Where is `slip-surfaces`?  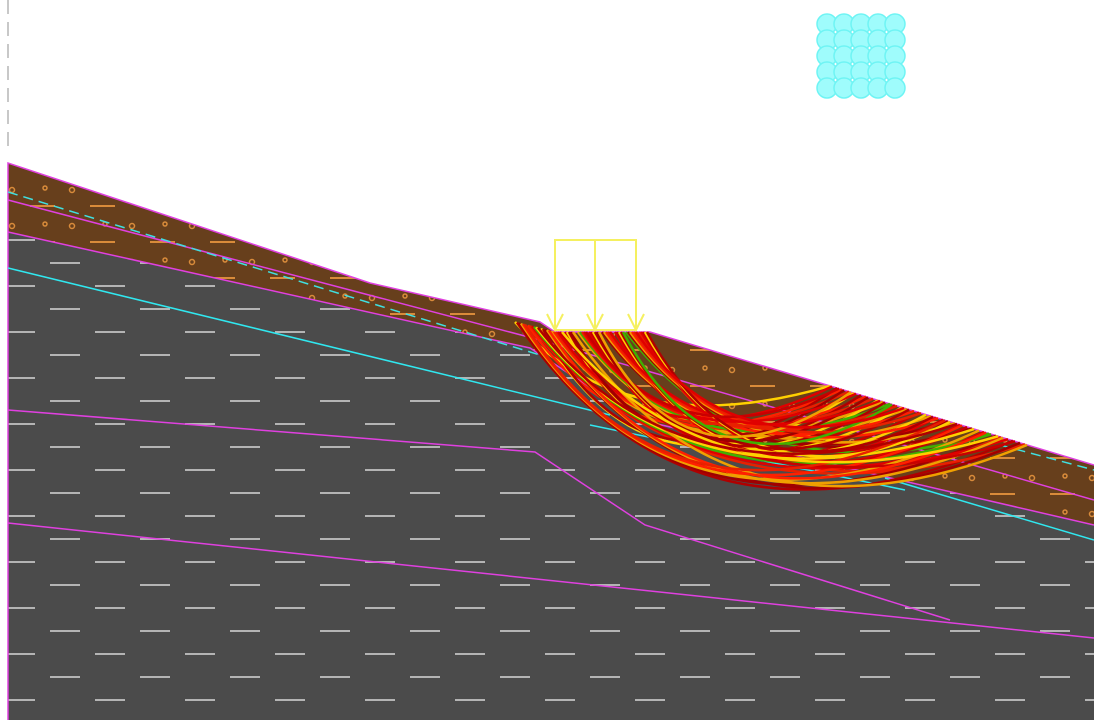
slip-surfaces is located at coordinates (771, 406).